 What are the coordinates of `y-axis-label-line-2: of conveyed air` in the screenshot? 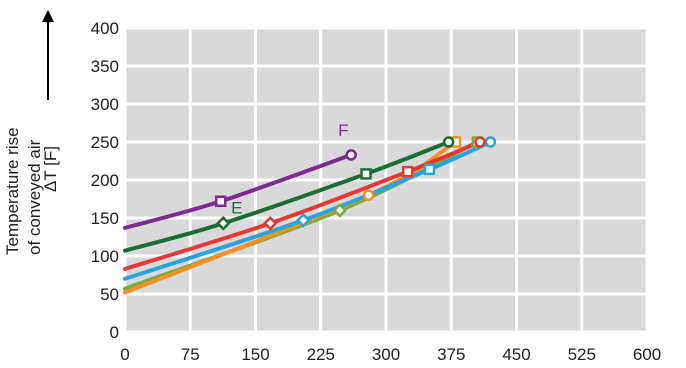 It's located at (34, 197).